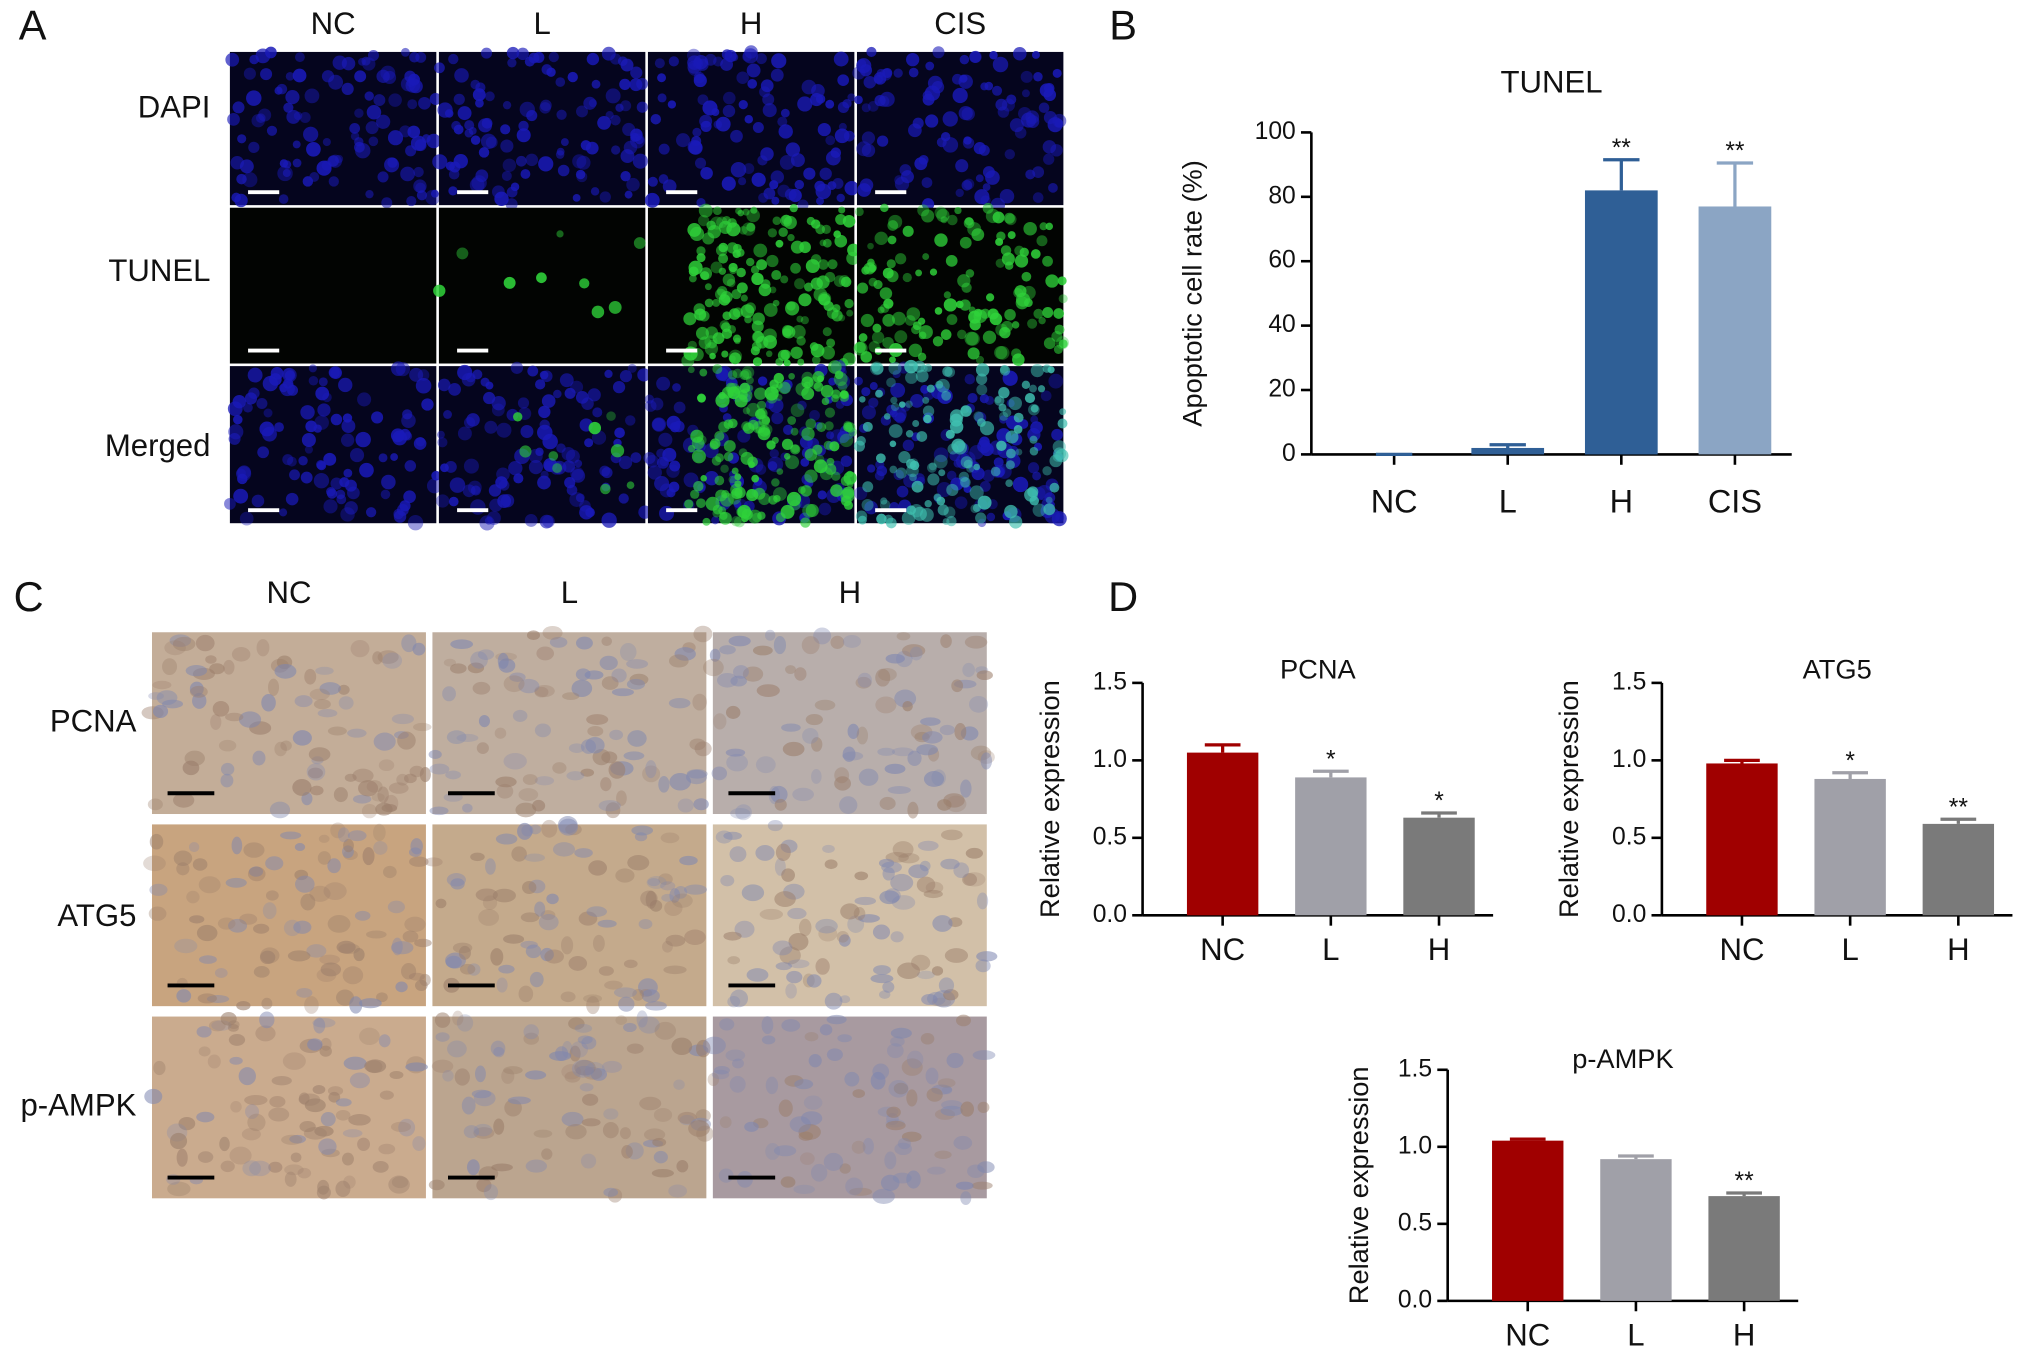  Describe the element at coordinates (1415, 1222) in the screenshot. I see `y-tick-label: 0.5` at that location.